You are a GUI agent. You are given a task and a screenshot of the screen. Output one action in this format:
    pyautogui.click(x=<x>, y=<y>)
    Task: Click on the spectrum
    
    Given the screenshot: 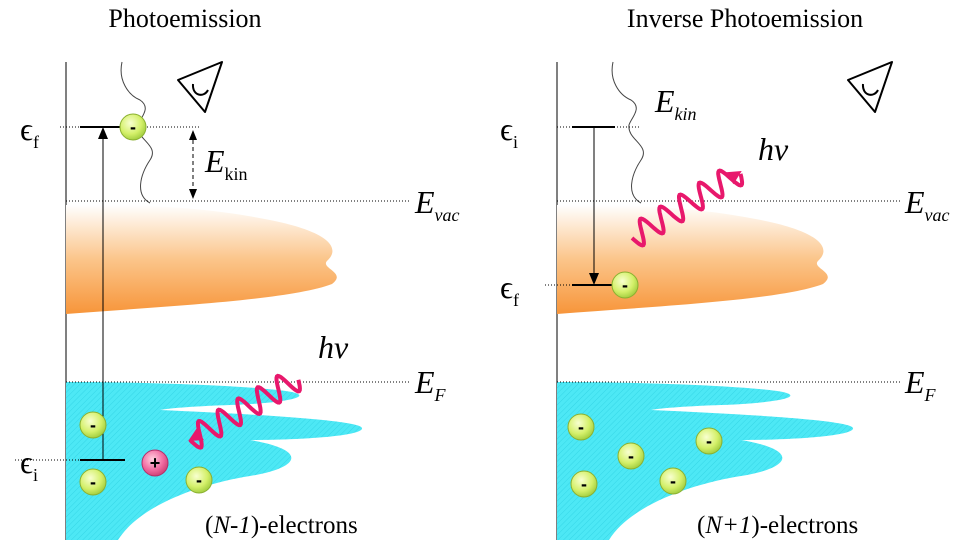 What is the action you would take?
    pyautogui.click(x=627, y=132)
    